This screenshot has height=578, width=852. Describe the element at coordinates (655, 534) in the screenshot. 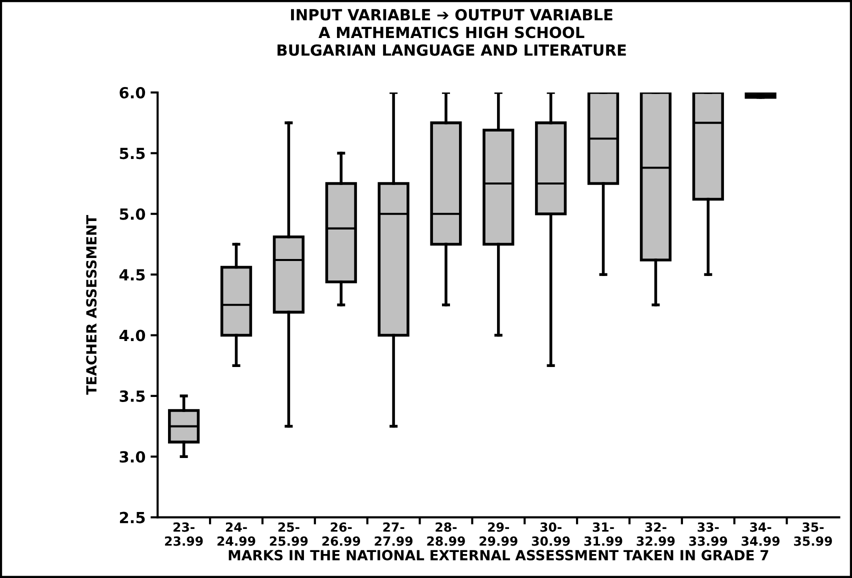

I see `x-tick-label: 32- 32.99` at that location.